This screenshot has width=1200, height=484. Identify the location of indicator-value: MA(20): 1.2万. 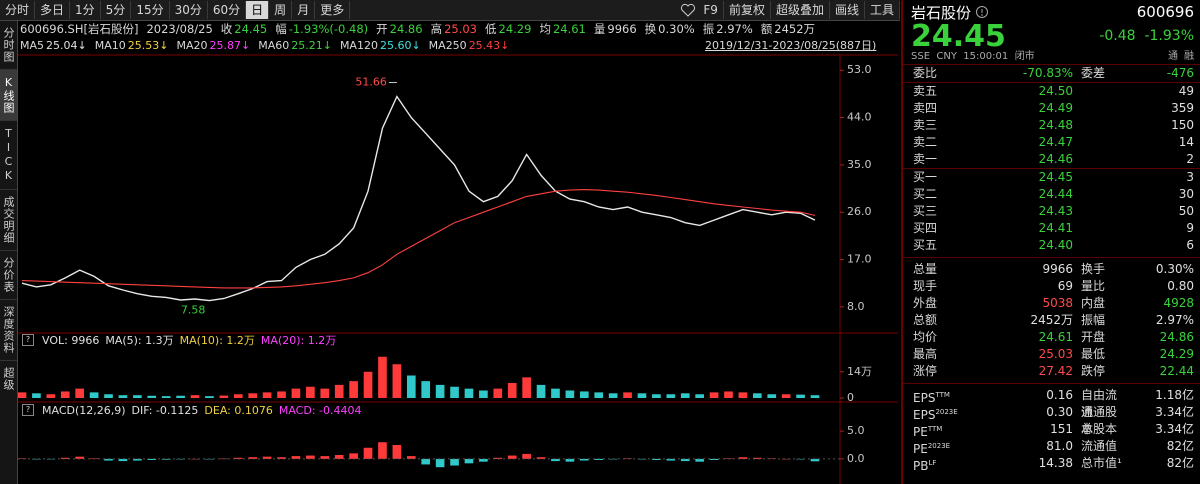
(298, 340).